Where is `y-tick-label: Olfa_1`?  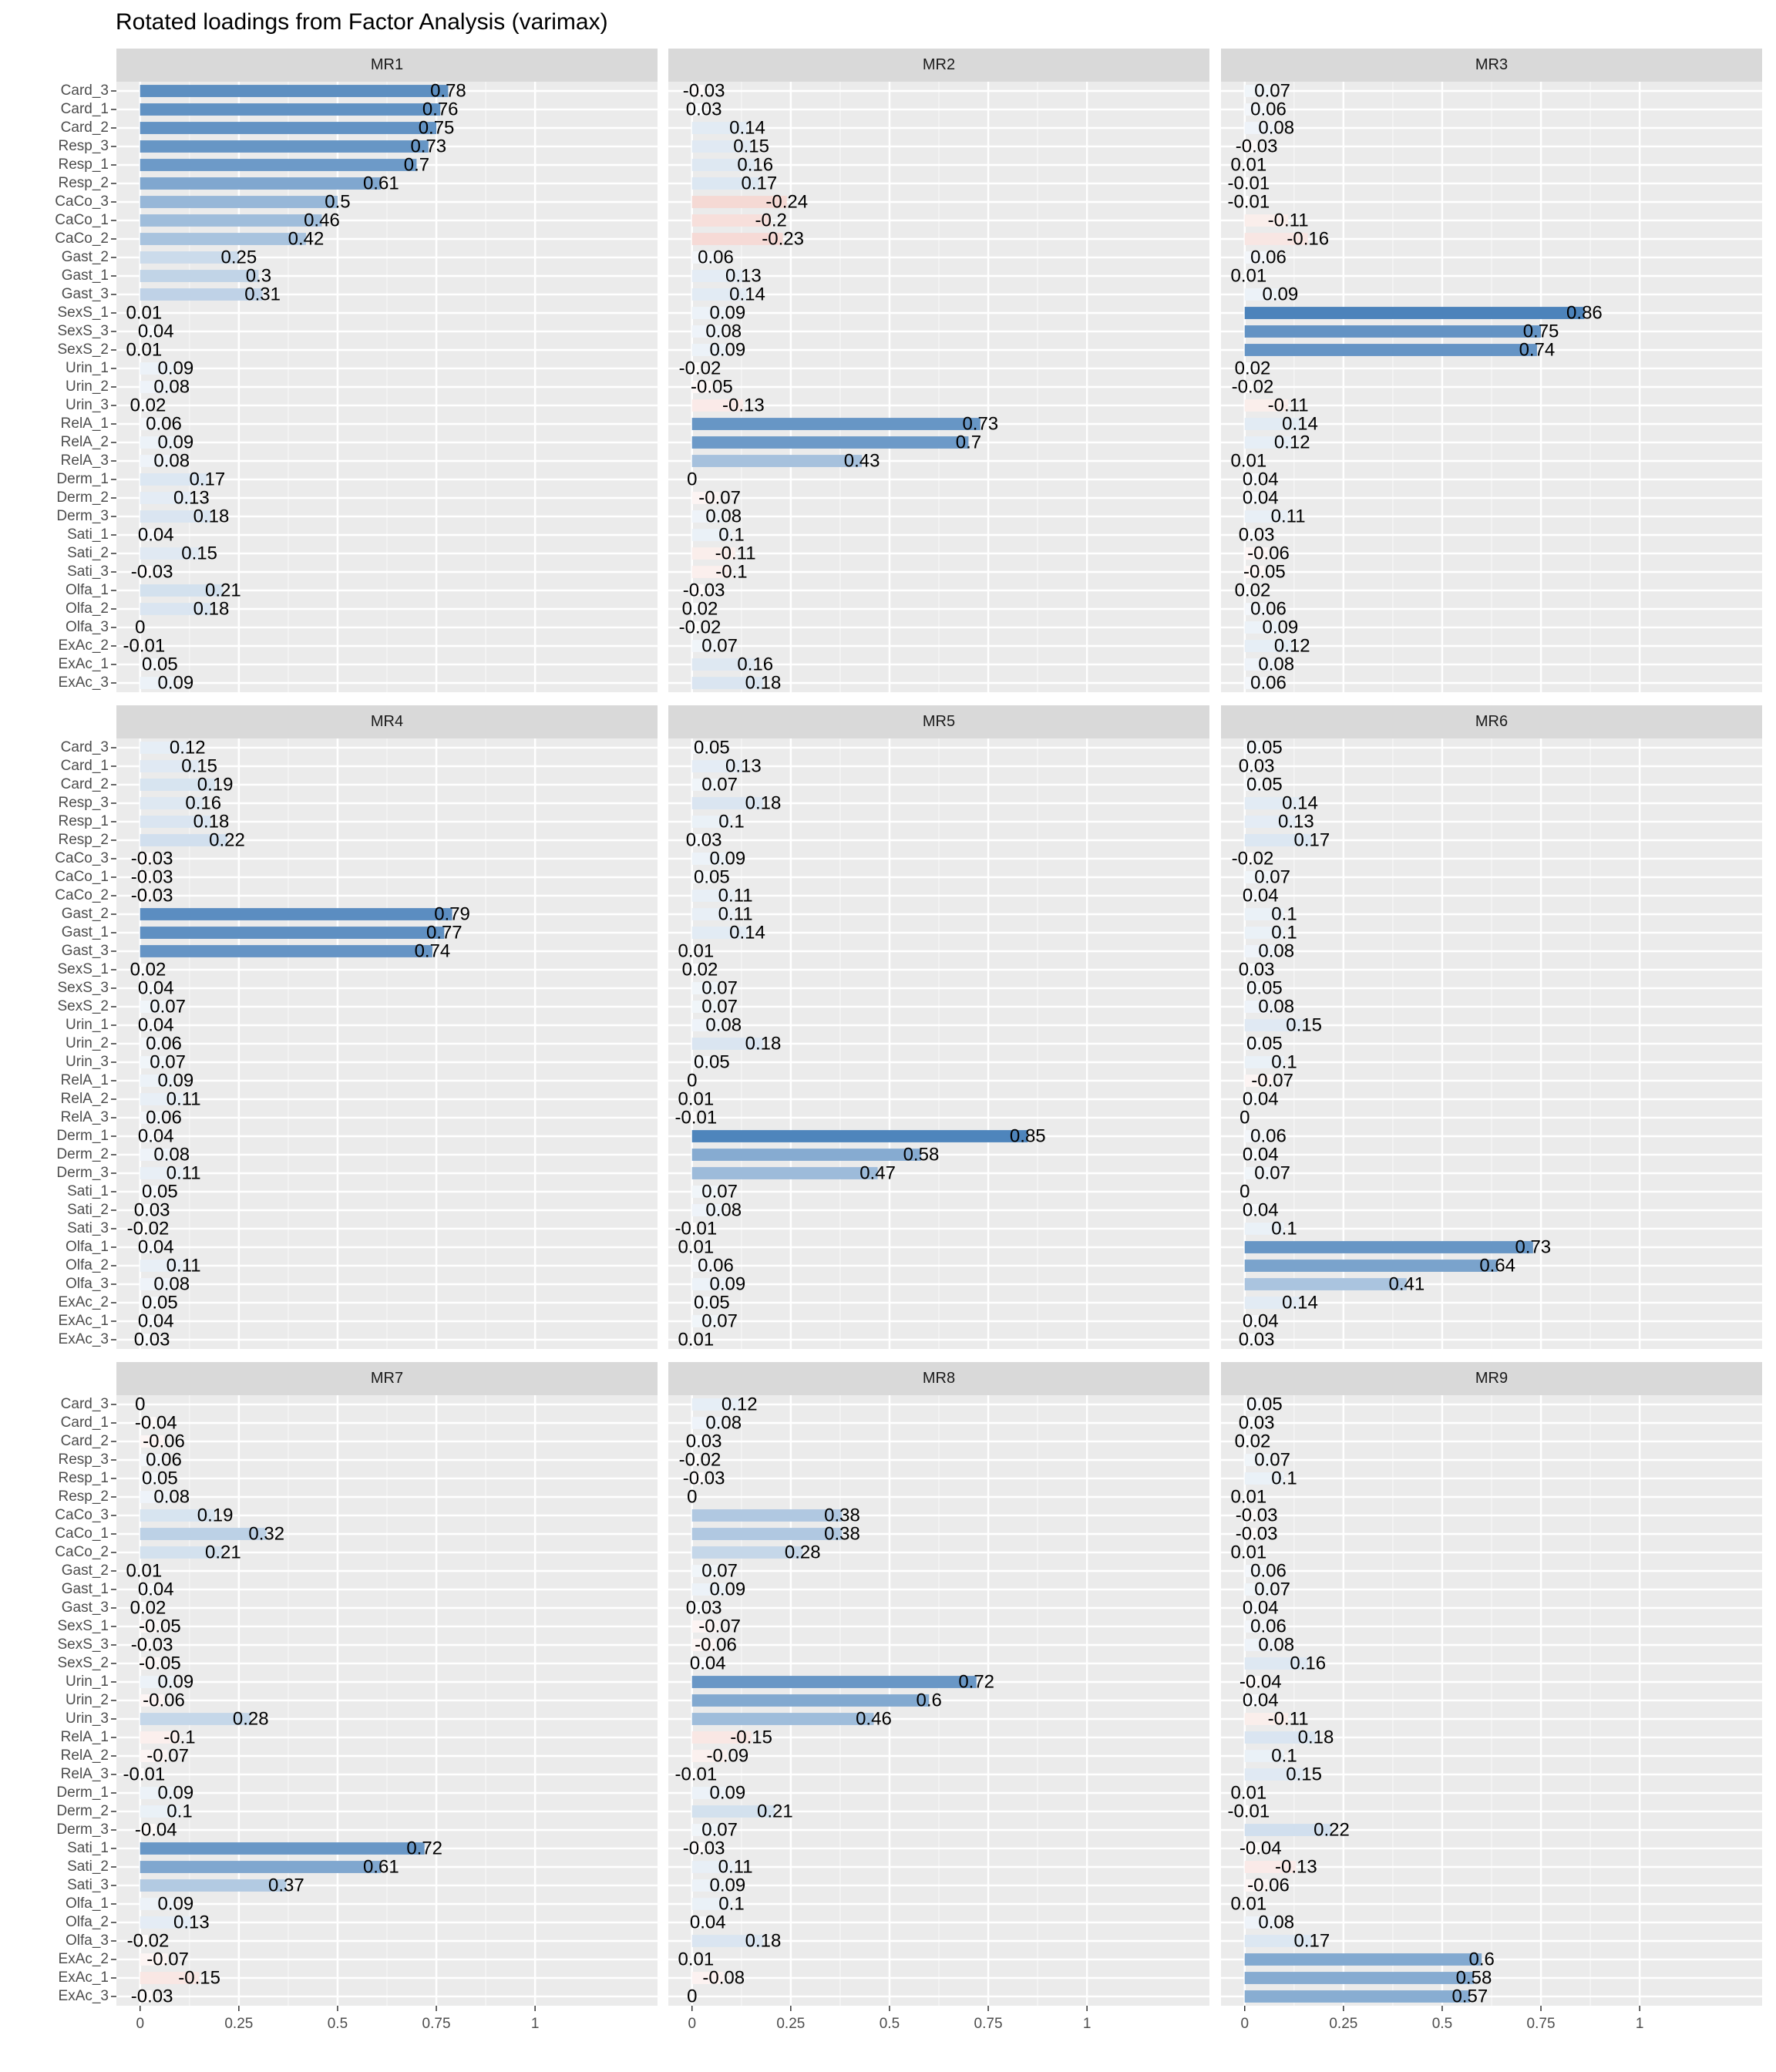 y-tick-label: Olfa_1 is located at coordinates (87, 1903).